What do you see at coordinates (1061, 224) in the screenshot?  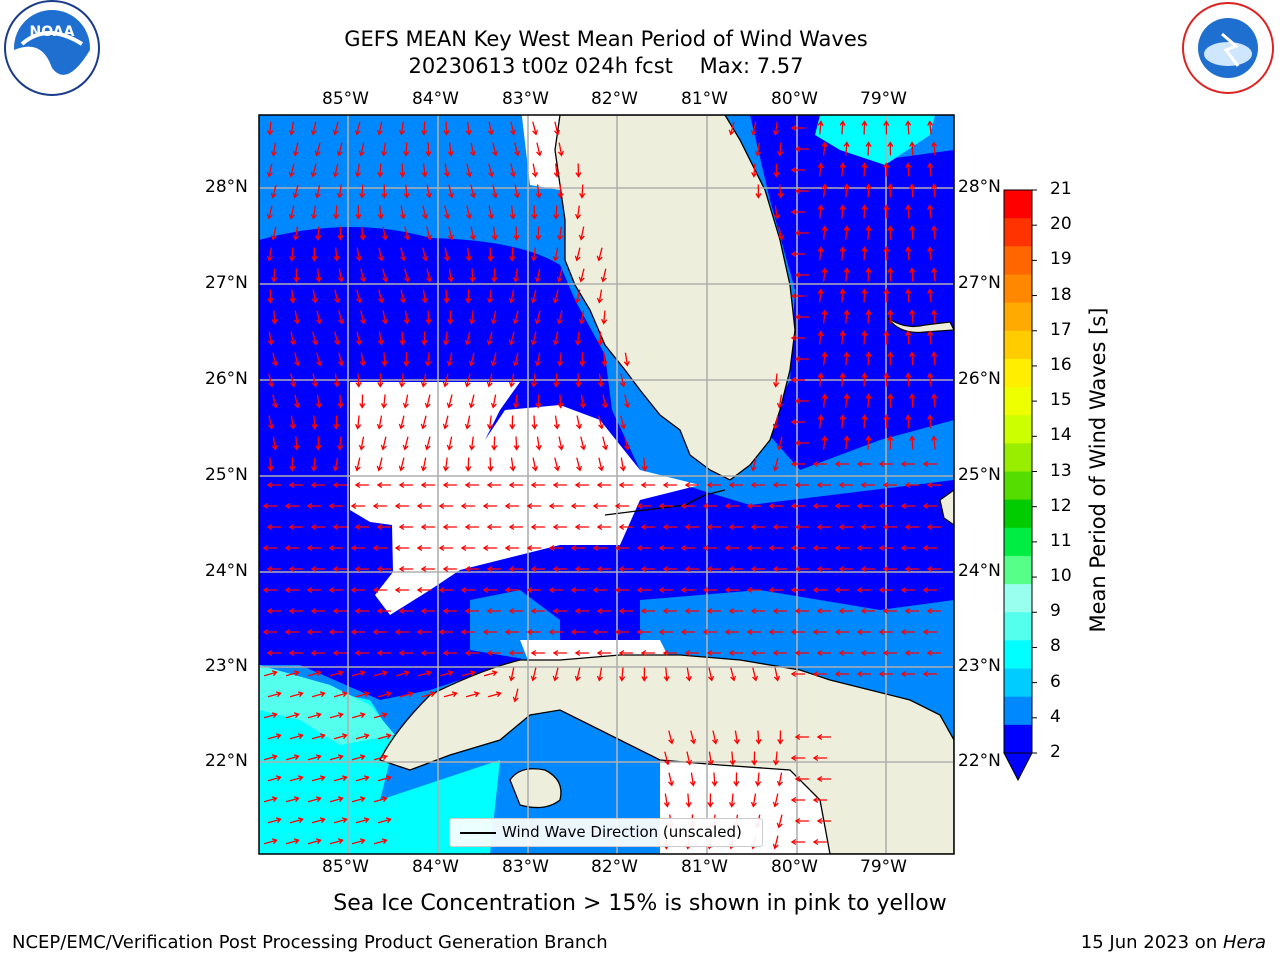 I see `colorbar-tick-label: 20` at bounding box center [1061, 224].